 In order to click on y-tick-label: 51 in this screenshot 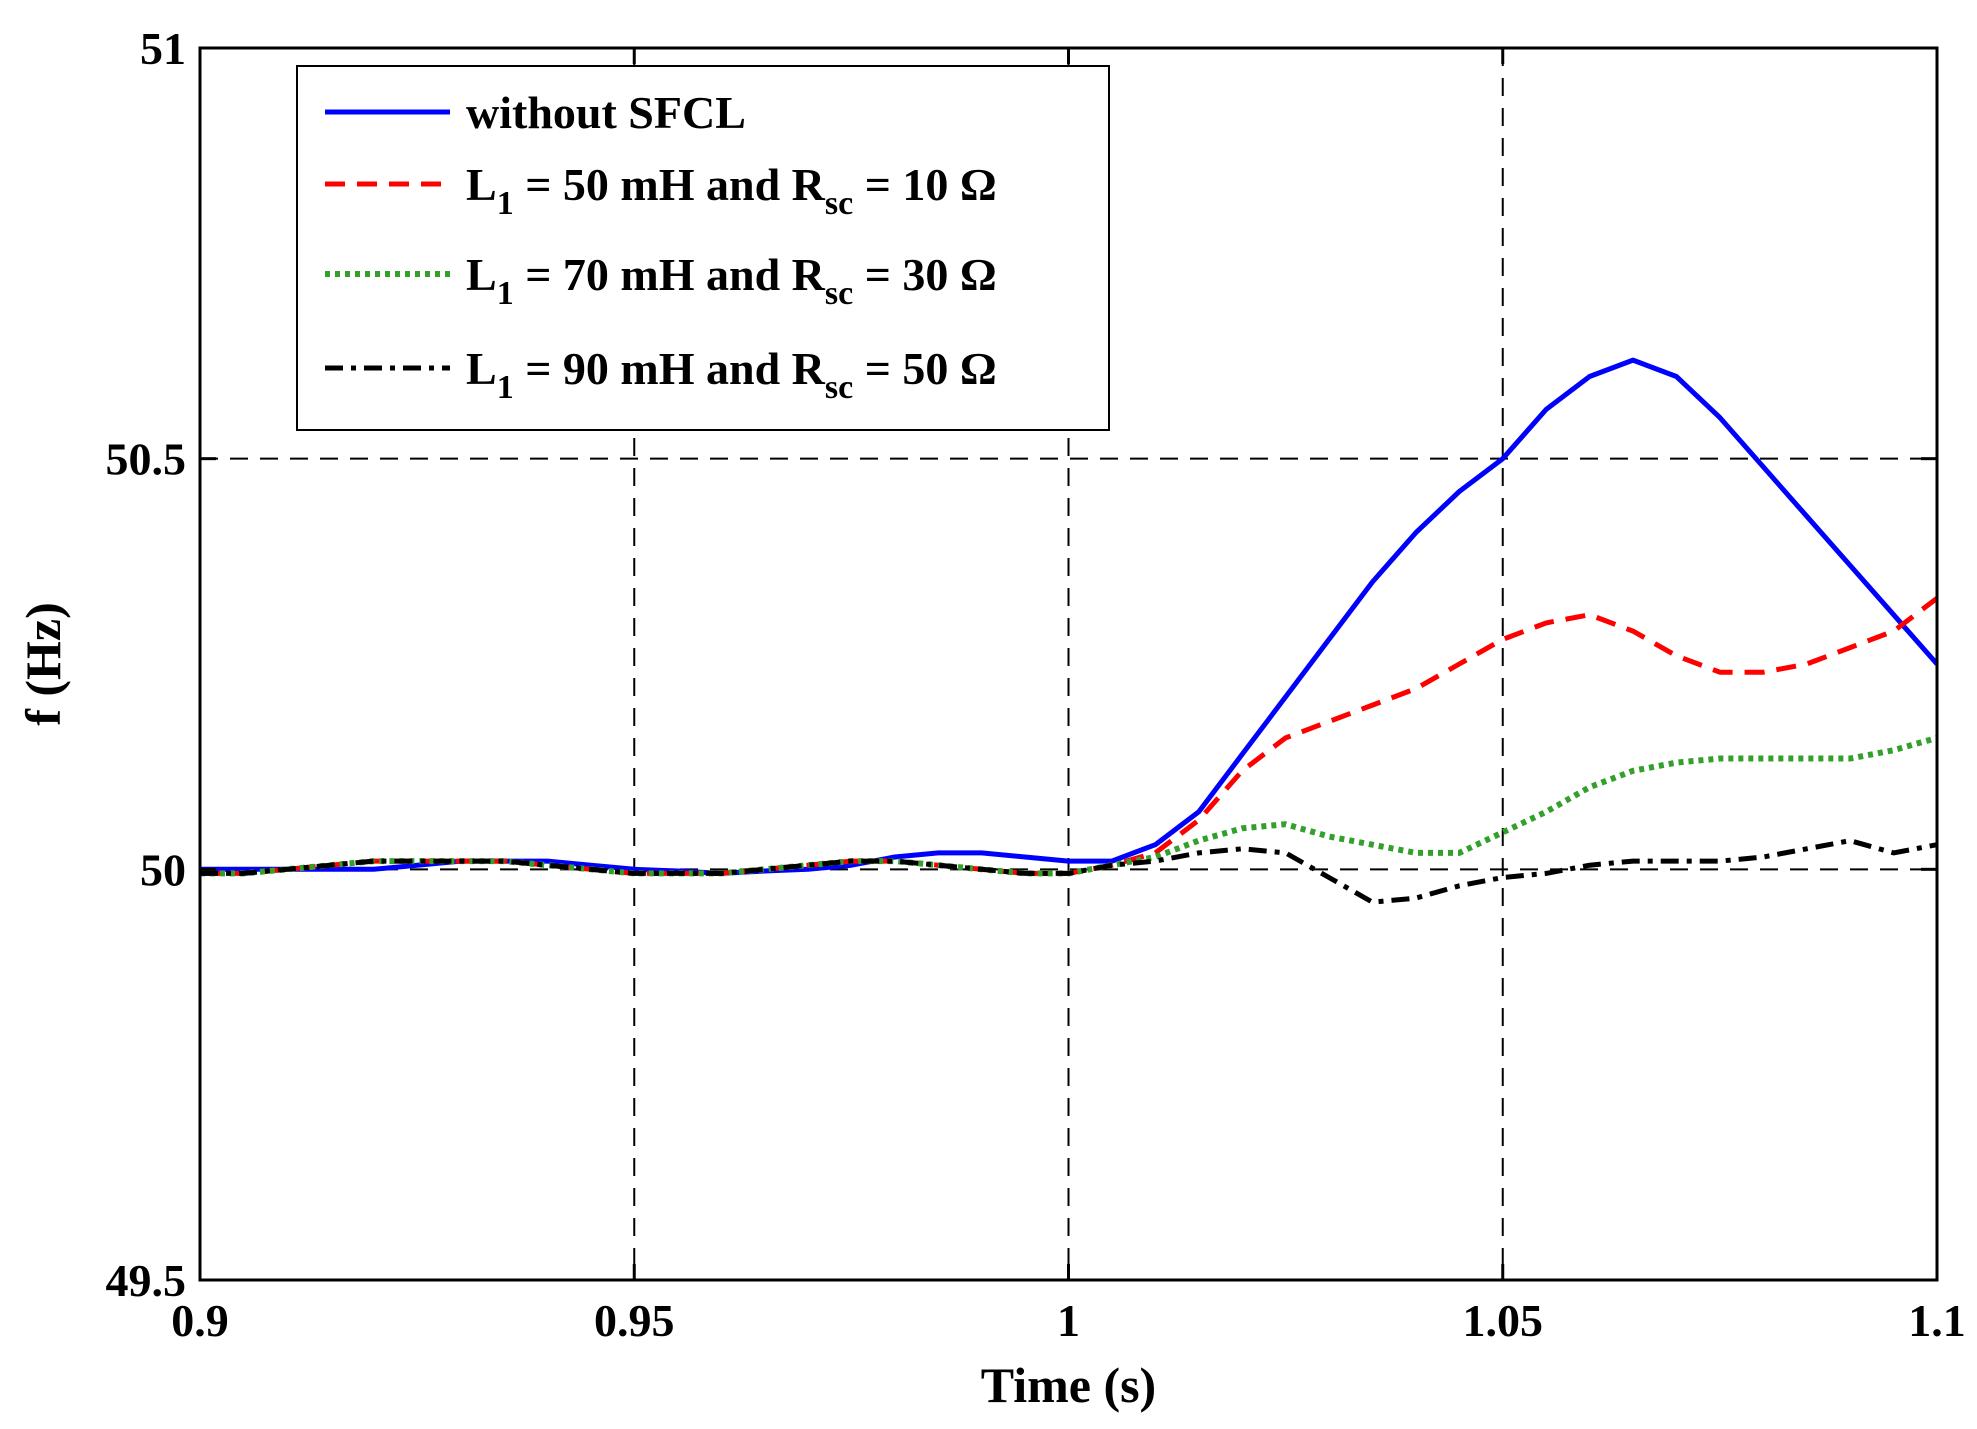, I will do `click(163, 48)`.